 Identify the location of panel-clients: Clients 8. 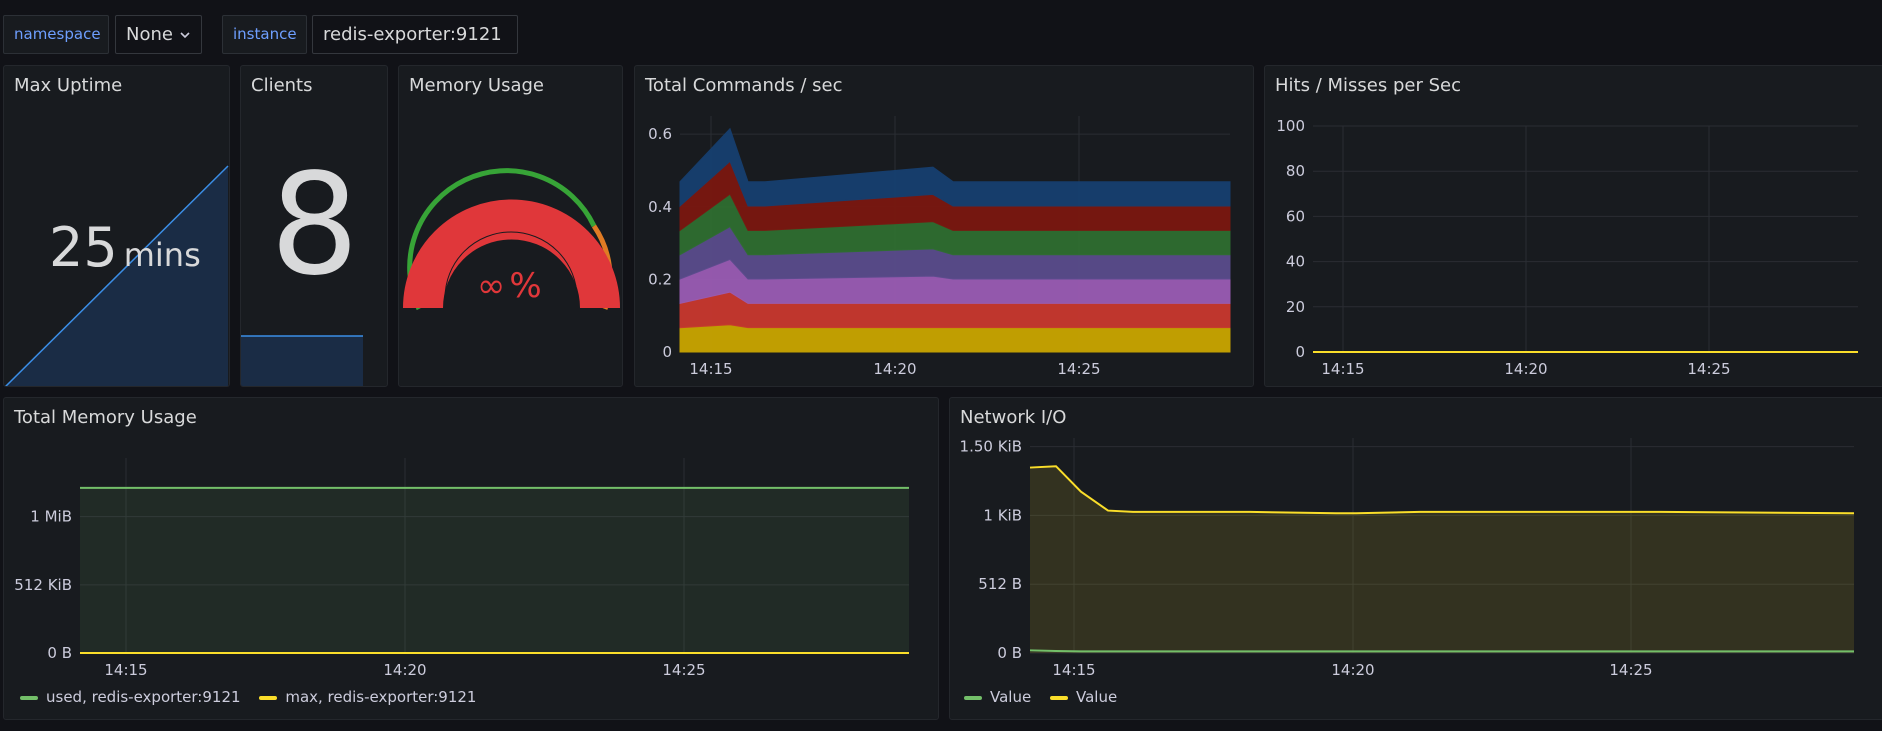
(314, 226).